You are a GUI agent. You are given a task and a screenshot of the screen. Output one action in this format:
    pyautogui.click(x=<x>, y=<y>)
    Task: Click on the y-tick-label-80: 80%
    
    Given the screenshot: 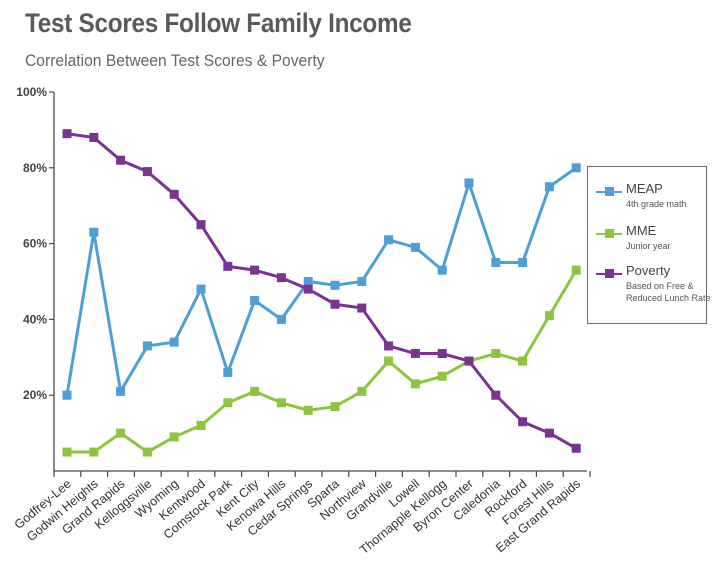 What is the action you would take?
    pyautogui.click(x=35, y=168)
    